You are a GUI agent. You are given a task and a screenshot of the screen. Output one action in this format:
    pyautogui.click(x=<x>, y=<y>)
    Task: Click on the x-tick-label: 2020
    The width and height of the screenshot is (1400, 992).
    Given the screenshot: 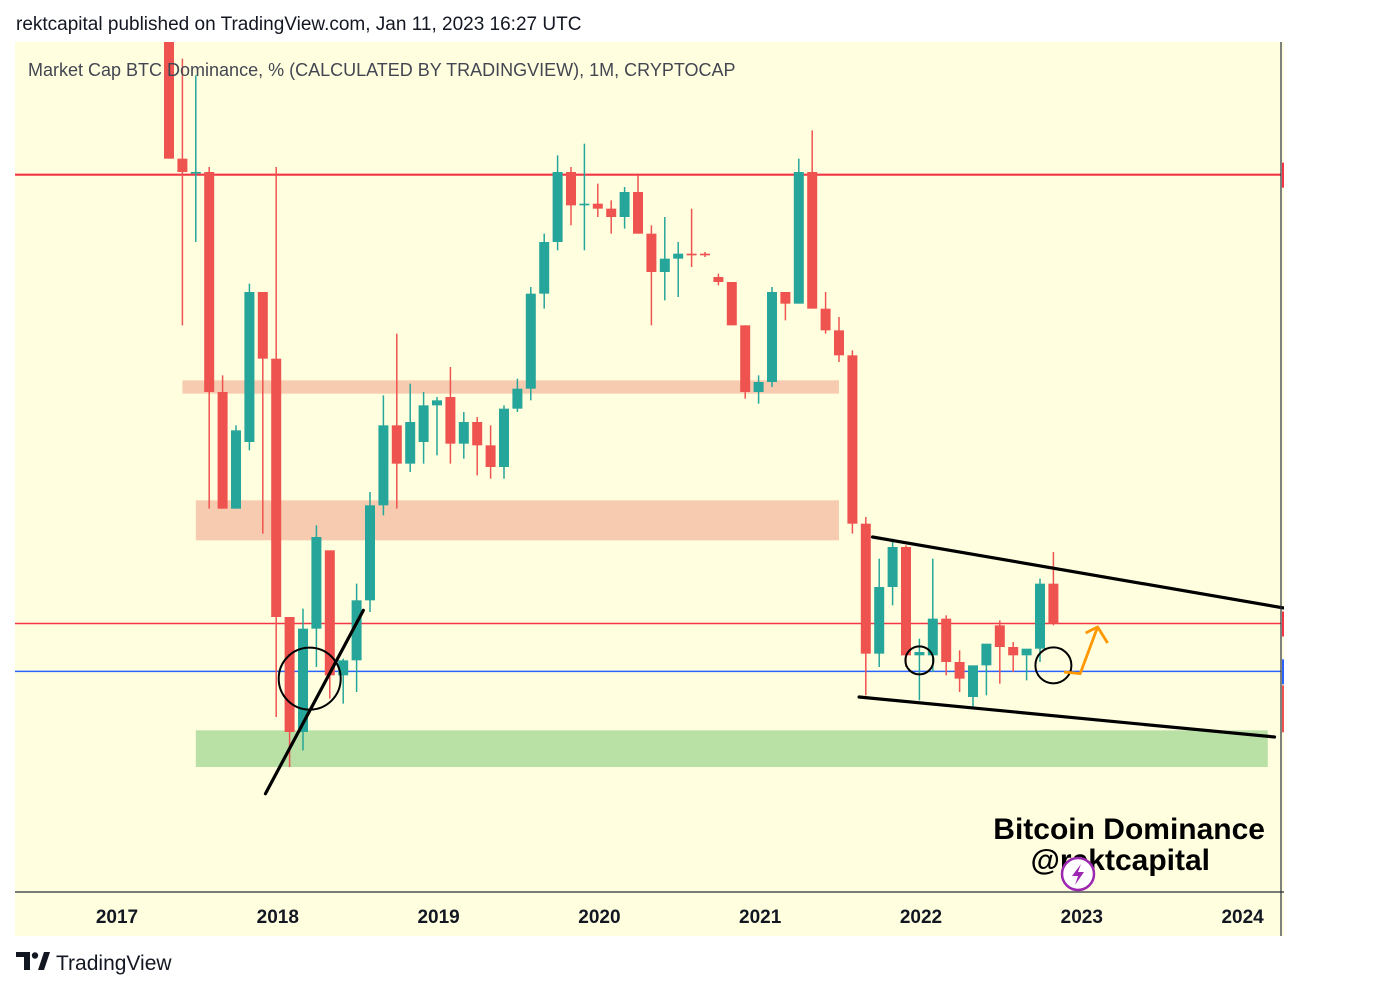 What is the action you would take?
    pyautogui.click(x=599, y=917)
    